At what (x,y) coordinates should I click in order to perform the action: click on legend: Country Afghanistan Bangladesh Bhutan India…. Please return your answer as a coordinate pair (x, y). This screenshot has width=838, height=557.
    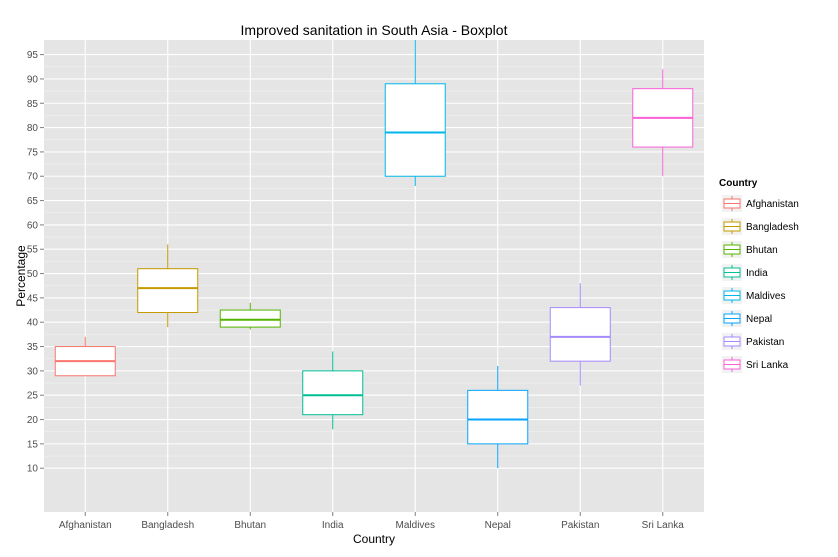
    Looking at the image, I should click on (759, 275).